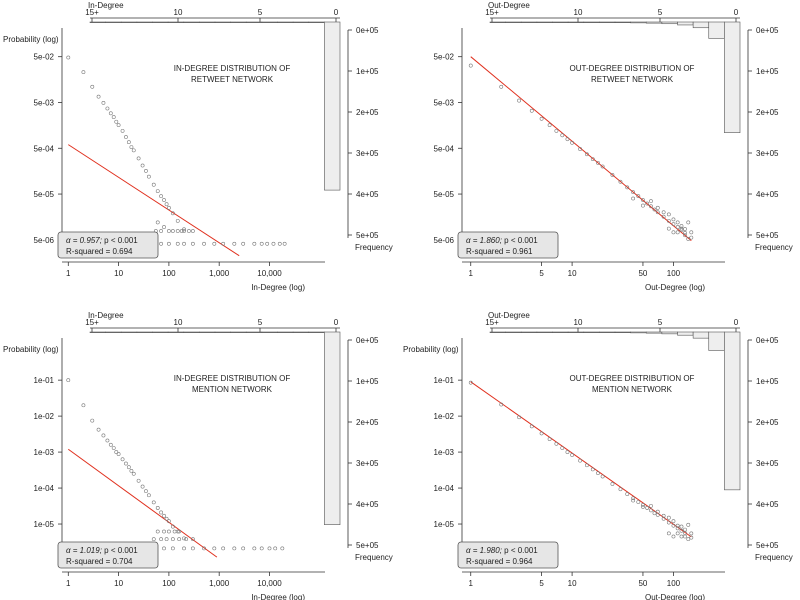 The image size is (800, 600). I want to click on hist-top-label: Out-Degree, so click(509, 5).